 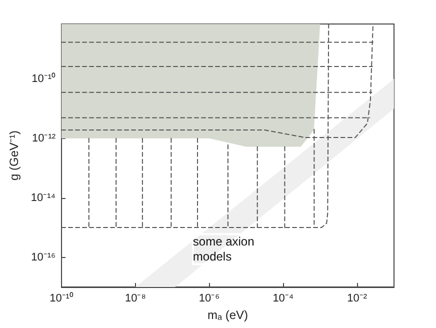 What do you see at coordinates (44, 138) in the screenshot?
I see `y-tick-label: 10⁻¹²` at bounding box center [44, 138].